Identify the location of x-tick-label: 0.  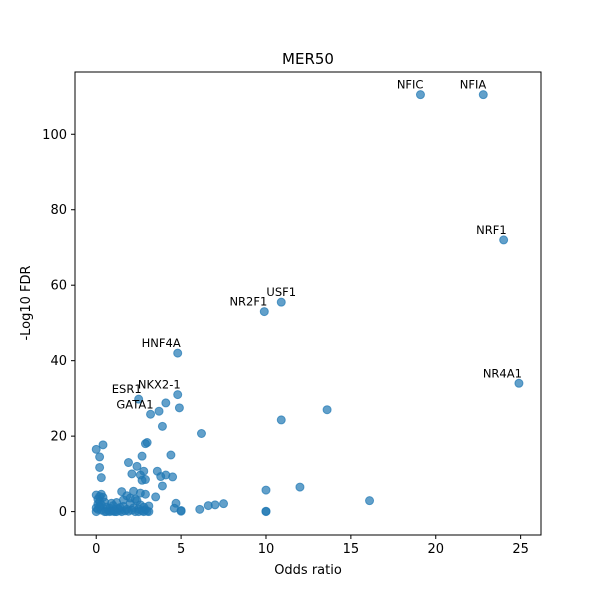
(96, 549).